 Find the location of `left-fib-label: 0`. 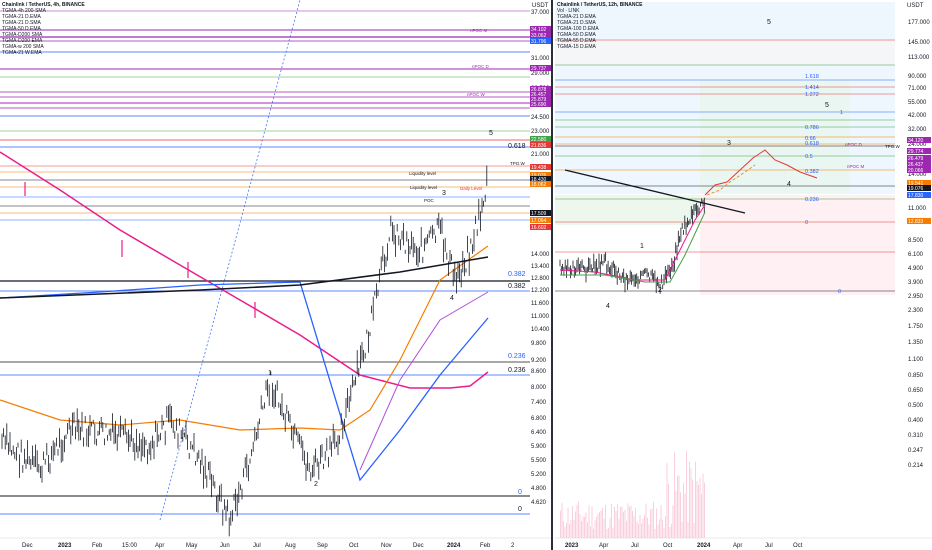

left-fib-label: 0 is located at coordinates (520, 492).